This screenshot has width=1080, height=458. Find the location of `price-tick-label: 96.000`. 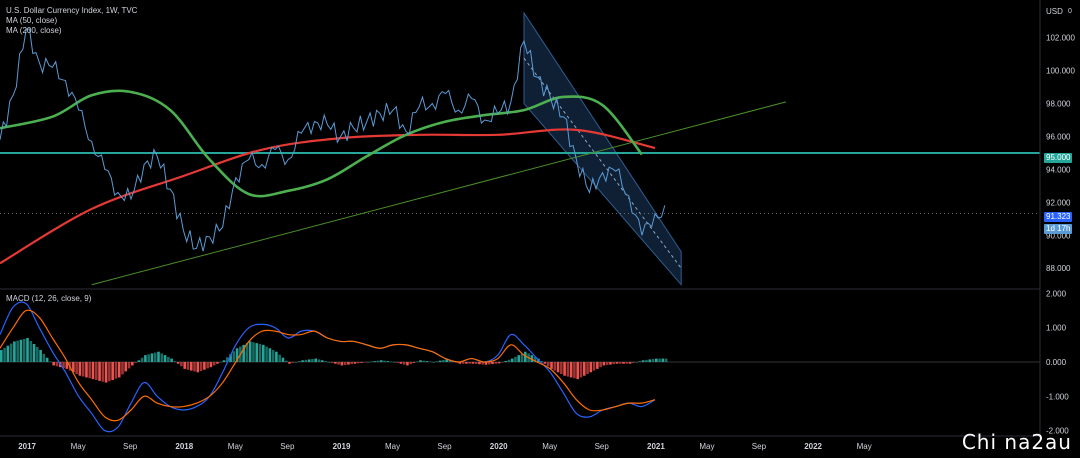

price-tick-label: 96.000 is located at coordinates (1058, 136).